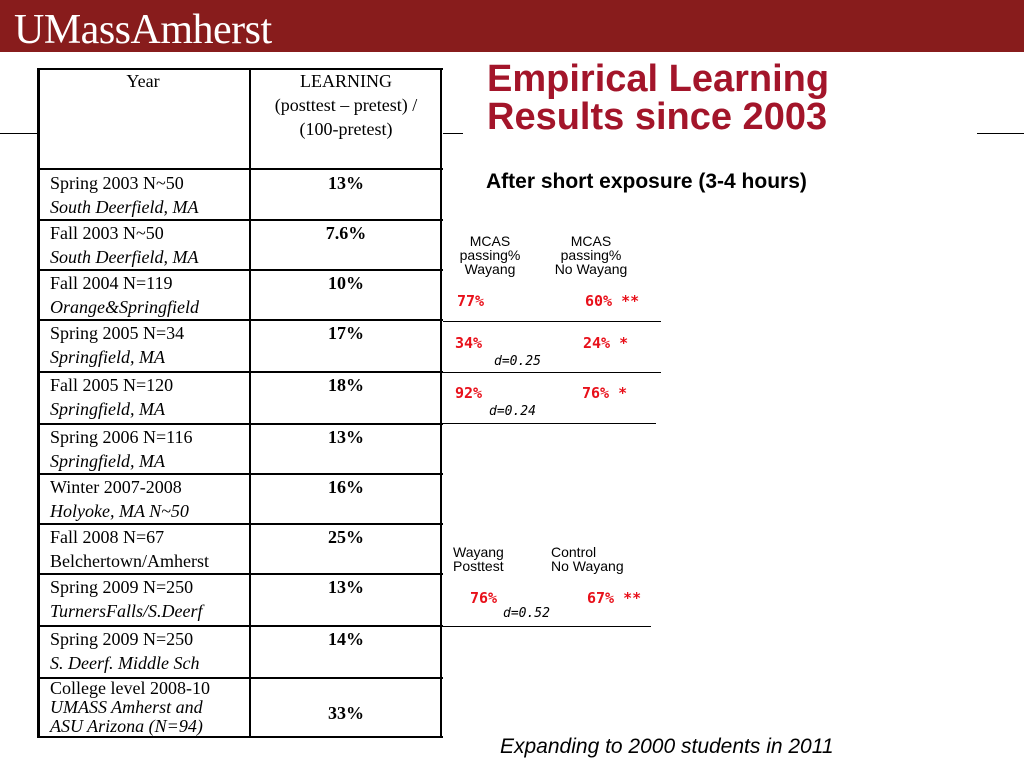  I want to click on study-period: Fall 2004 N=119, so click(111, 283).